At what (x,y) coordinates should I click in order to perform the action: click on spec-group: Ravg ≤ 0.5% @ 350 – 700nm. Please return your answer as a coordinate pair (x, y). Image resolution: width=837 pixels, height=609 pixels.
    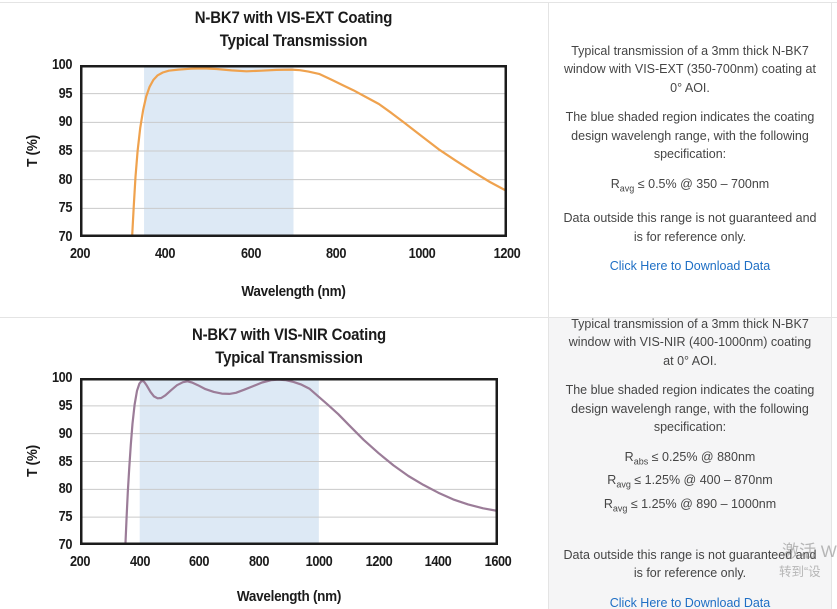
    Looking at the image, I should click on (690, 187).